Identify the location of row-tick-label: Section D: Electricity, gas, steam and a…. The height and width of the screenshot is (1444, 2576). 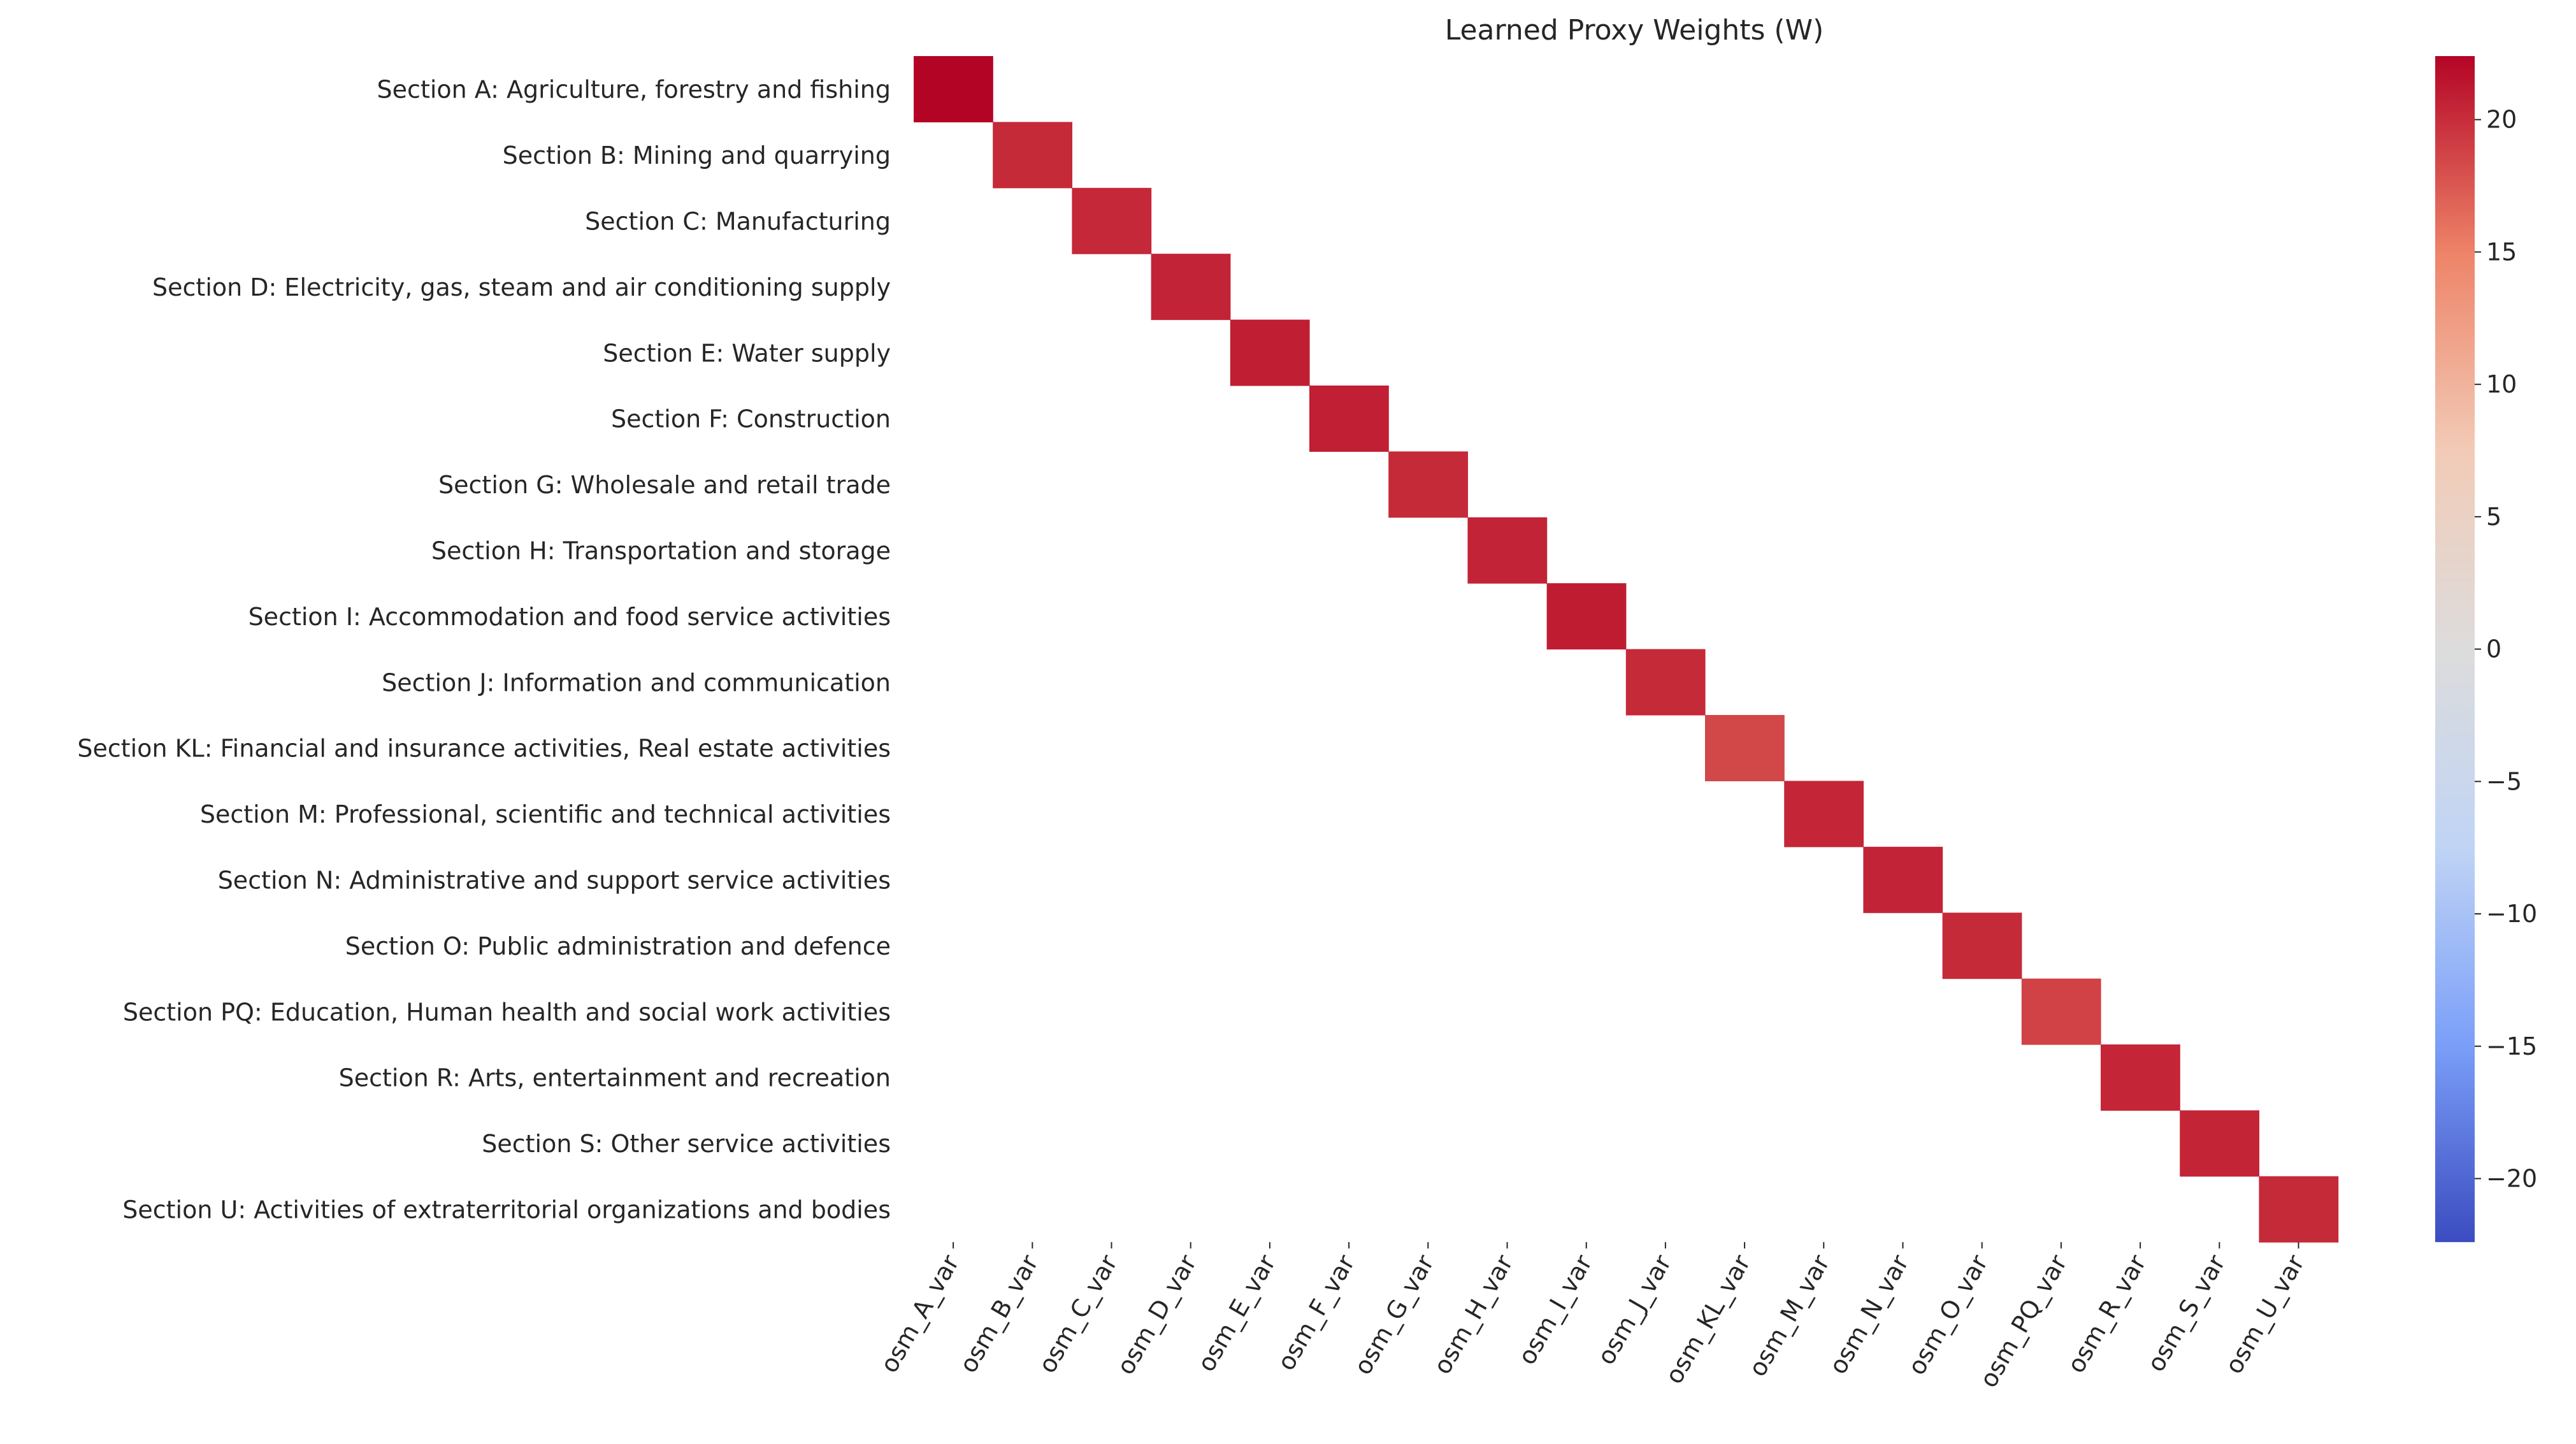
(521, 287).